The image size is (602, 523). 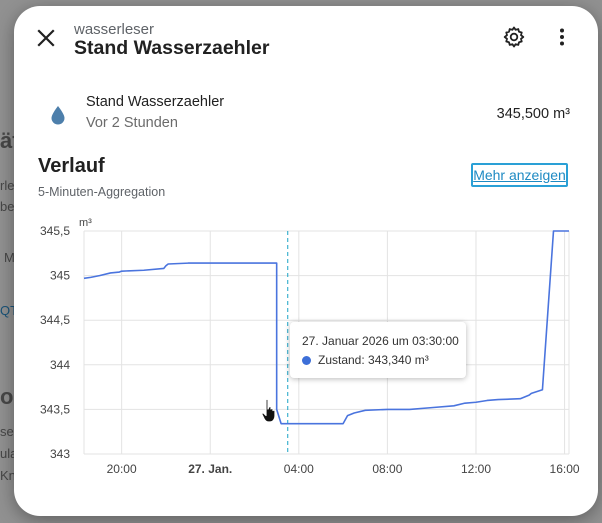 What do you see at coordinates (155, 102) in the screenshot?
I see `entity-name: Stand Wasserzaehler` at bounding box center [155, 102].